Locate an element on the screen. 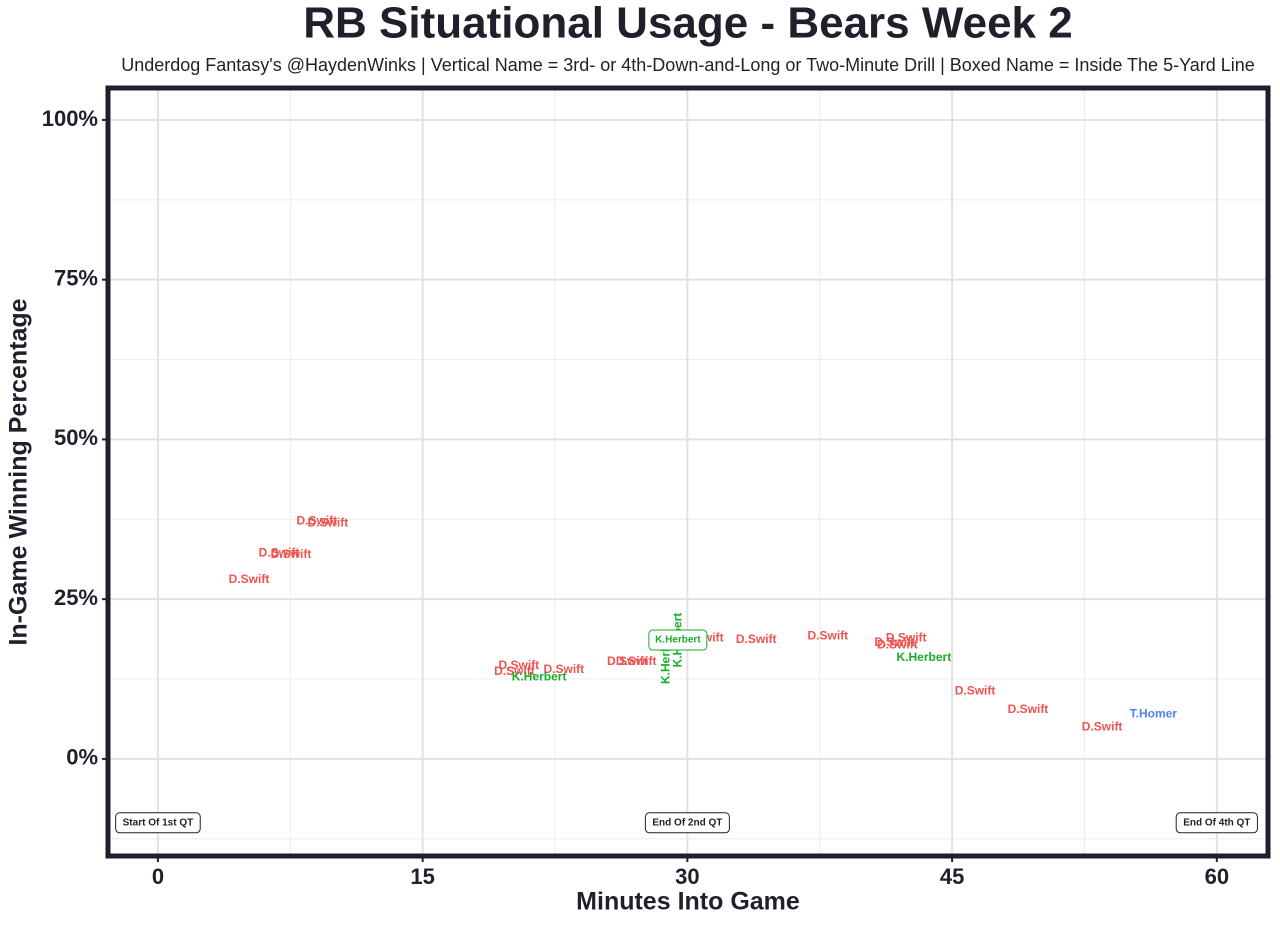  y-tick-label: 75% is located at coordinates (76, 277).